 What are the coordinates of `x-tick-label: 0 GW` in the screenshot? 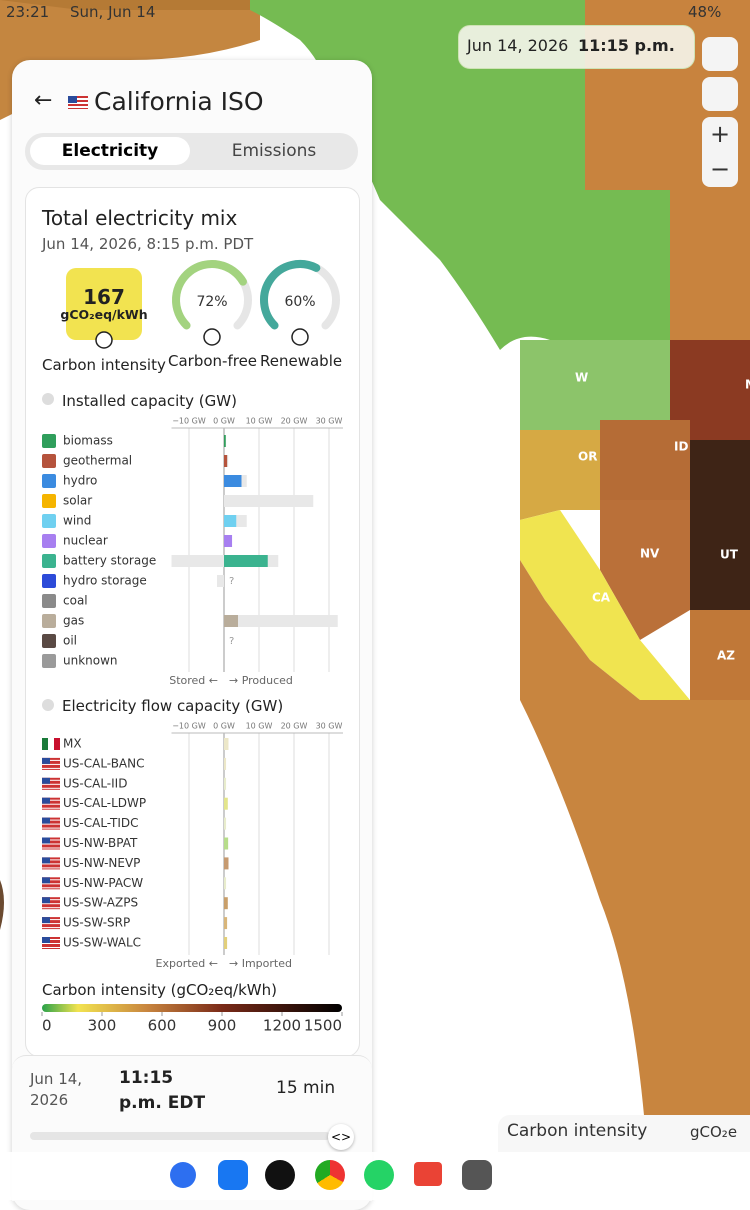 It's located at (224, 726).